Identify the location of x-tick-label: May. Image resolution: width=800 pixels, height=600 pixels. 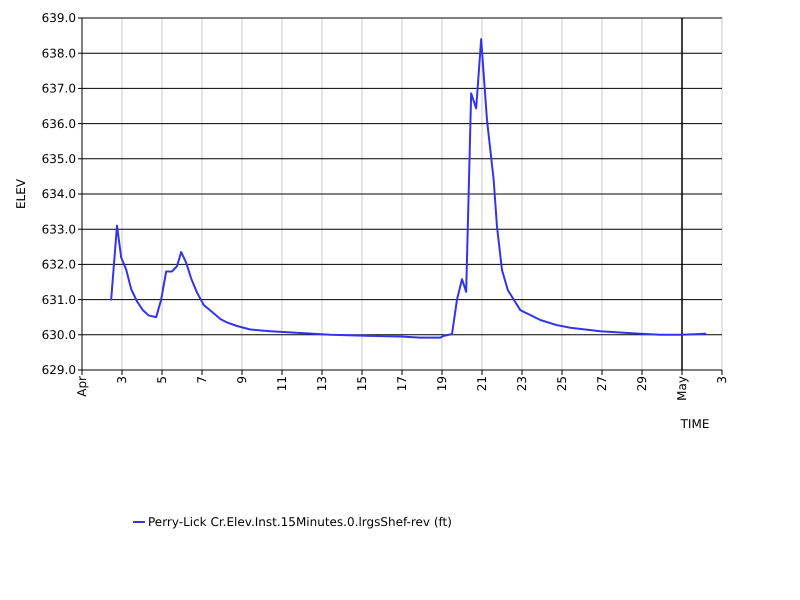
(682, 388).